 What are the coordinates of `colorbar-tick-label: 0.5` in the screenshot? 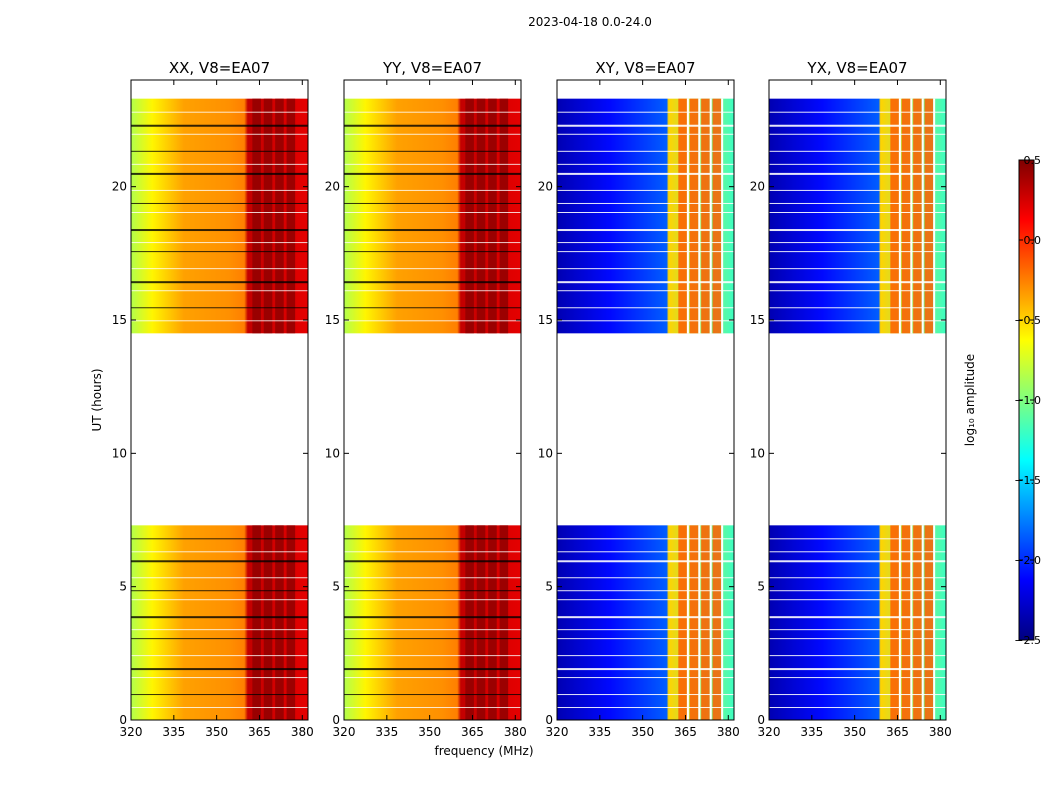 It's located at (1033, 160).